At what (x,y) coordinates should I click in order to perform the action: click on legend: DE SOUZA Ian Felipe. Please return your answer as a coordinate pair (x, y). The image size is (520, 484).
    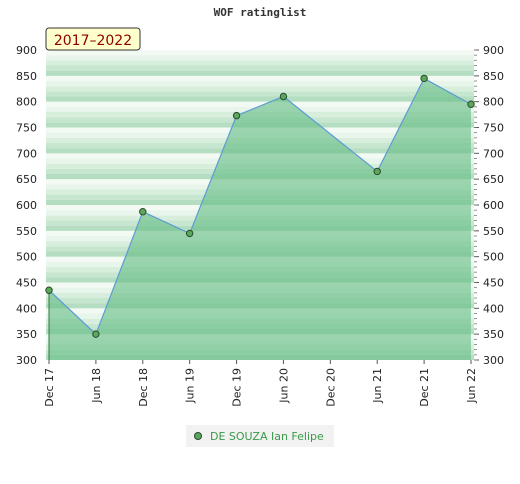
    Looking at the image, I should click on (260, 436).